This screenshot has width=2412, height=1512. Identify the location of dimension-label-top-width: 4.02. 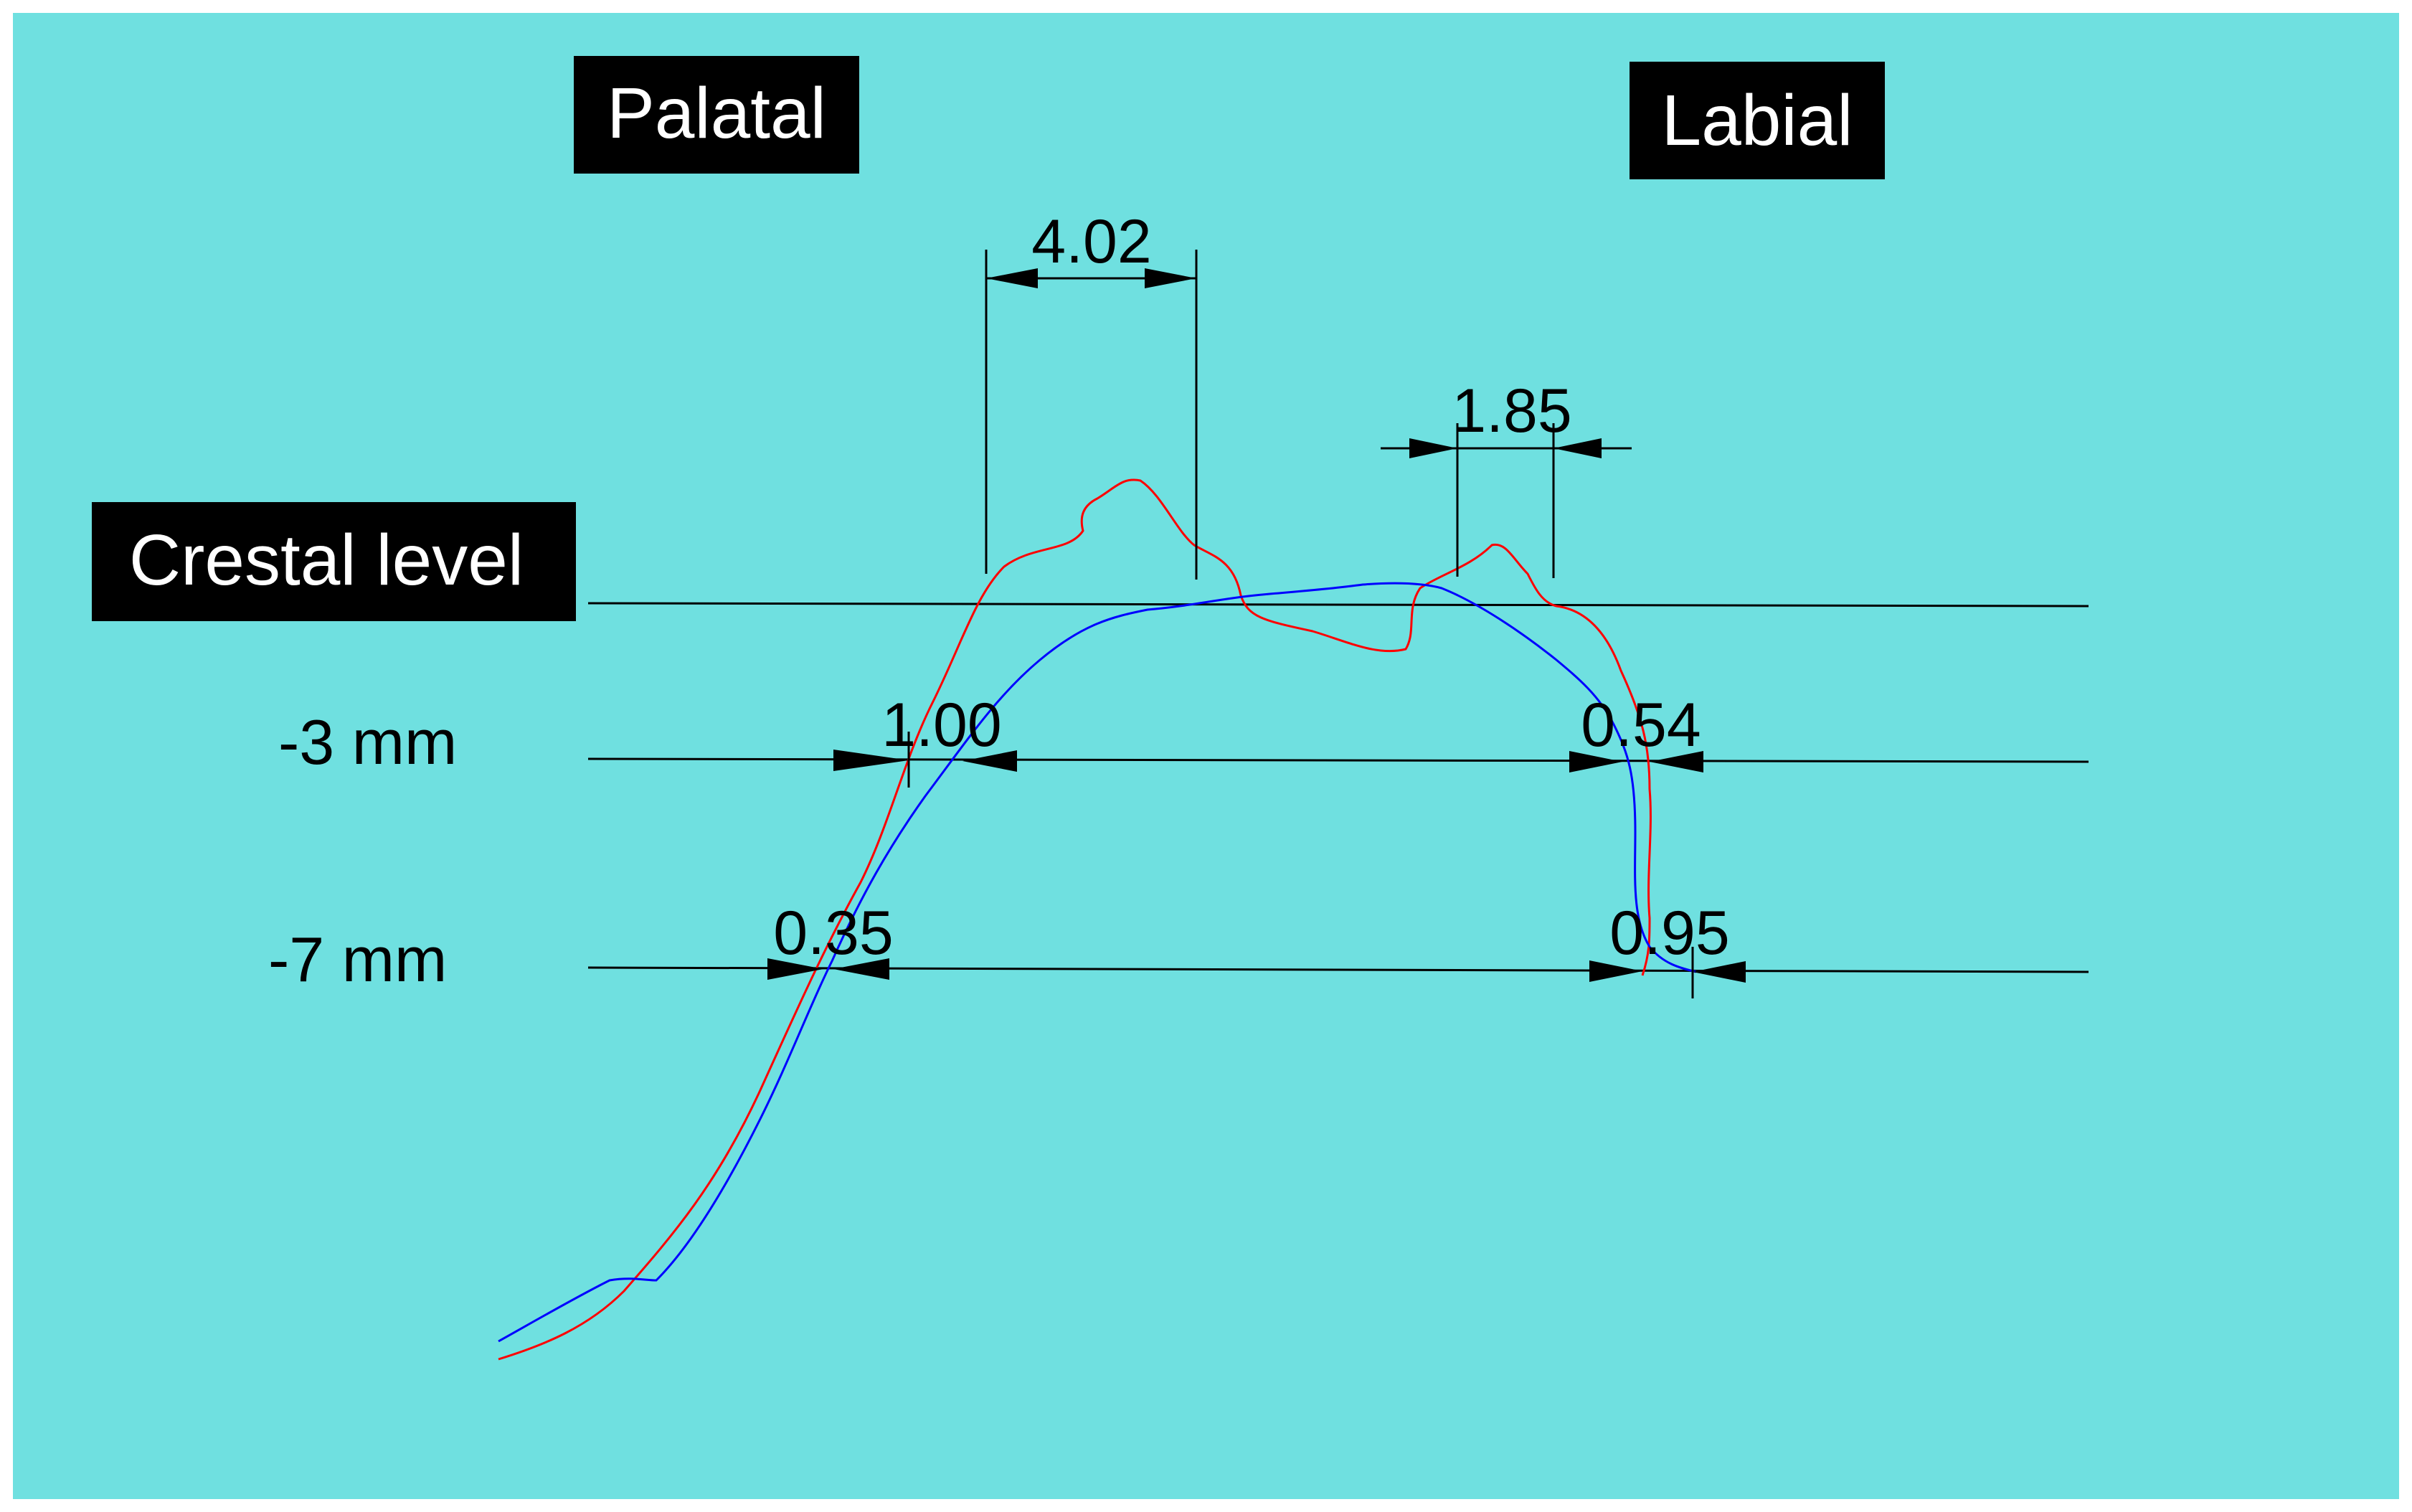
(1091, 242).